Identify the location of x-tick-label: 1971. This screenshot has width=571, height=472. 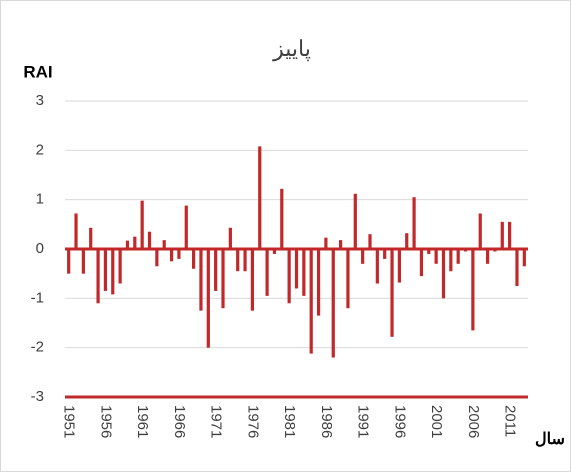
(216, 421).